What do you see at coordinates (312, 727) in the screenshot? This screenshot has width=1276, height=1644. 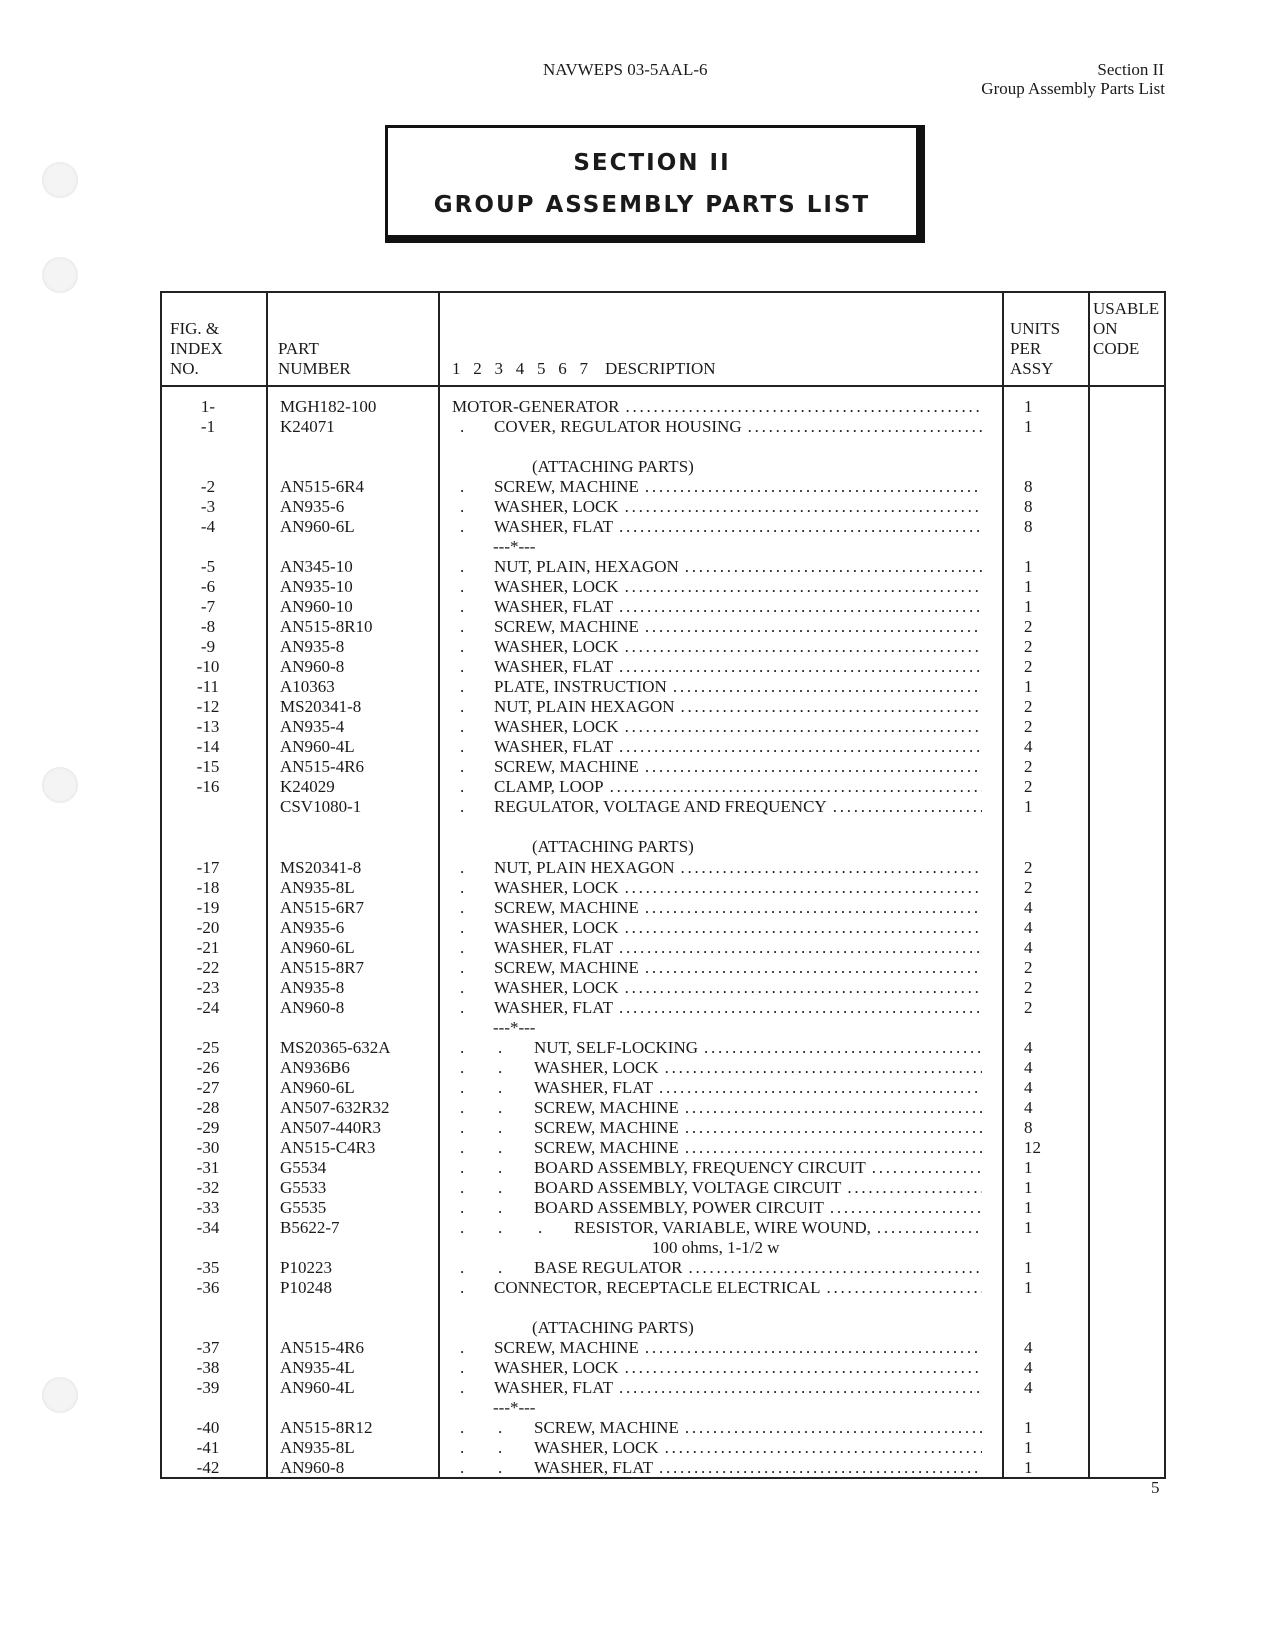 I see `part-number: AN935-4` at bounding box center [312, 727].